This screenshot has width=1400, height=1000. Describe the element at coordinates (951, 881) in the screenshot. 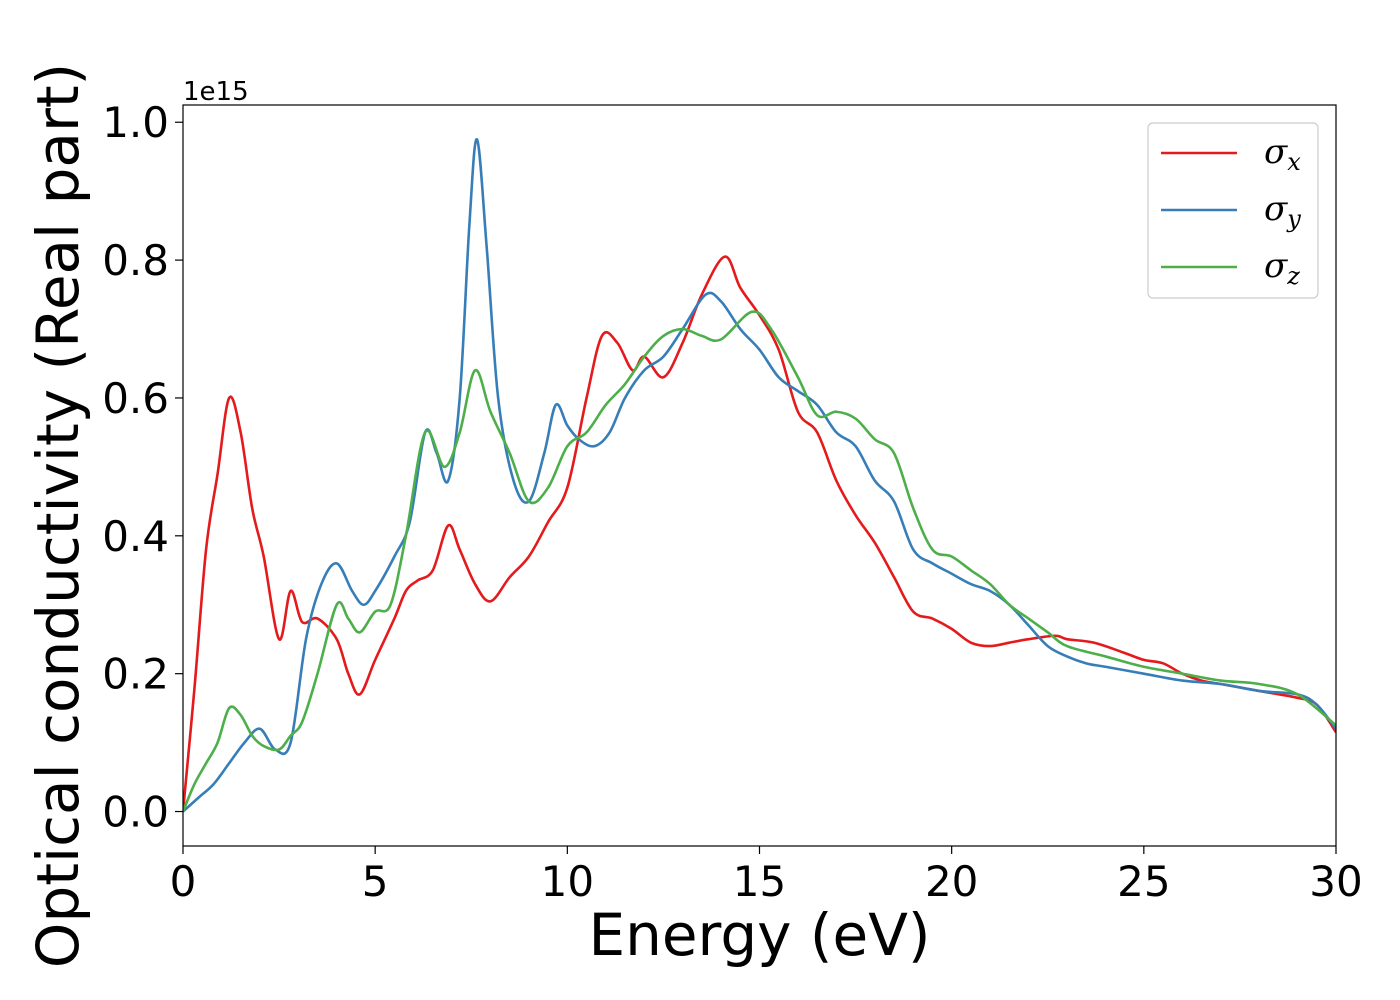

I see `x-tick-label: 20` at that location.